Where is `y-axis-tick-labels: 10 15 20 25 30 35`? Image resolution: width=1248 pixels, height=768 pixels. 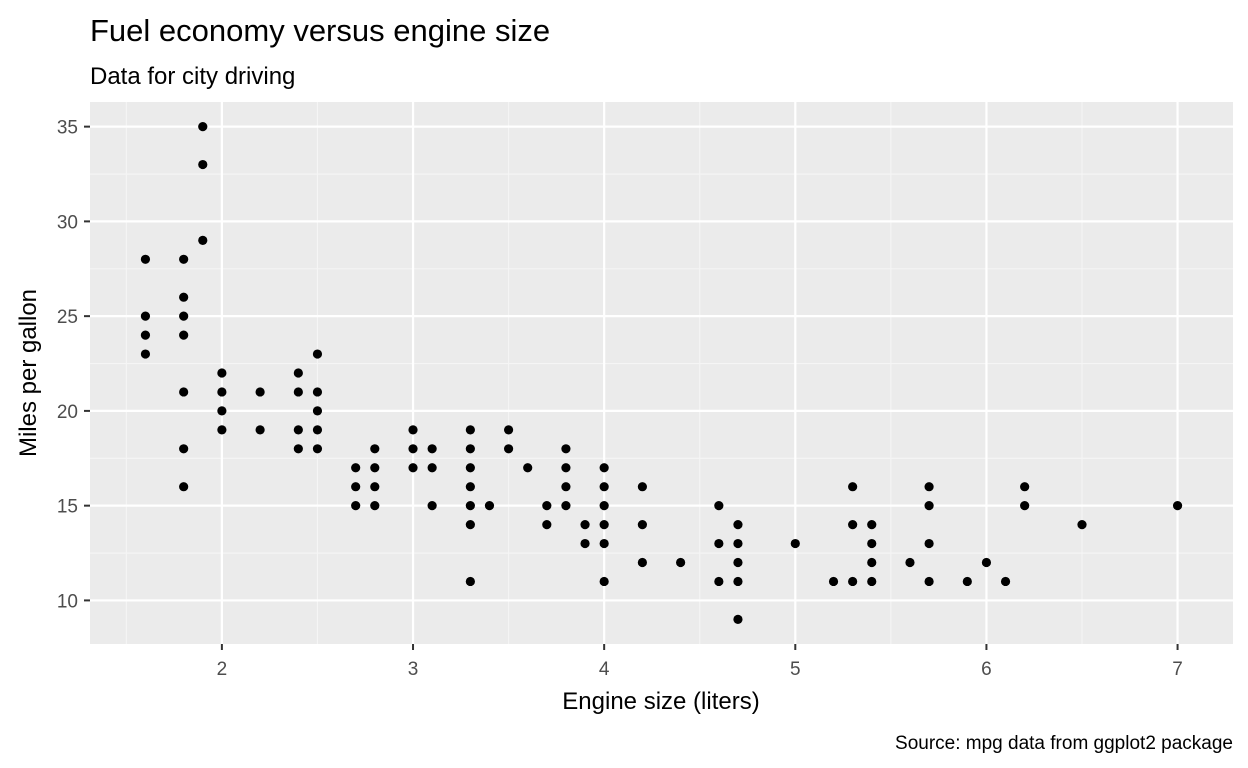
y-axis-tick-labels: 10 15 20 25 30 35 is located at coordinates (67, 365).